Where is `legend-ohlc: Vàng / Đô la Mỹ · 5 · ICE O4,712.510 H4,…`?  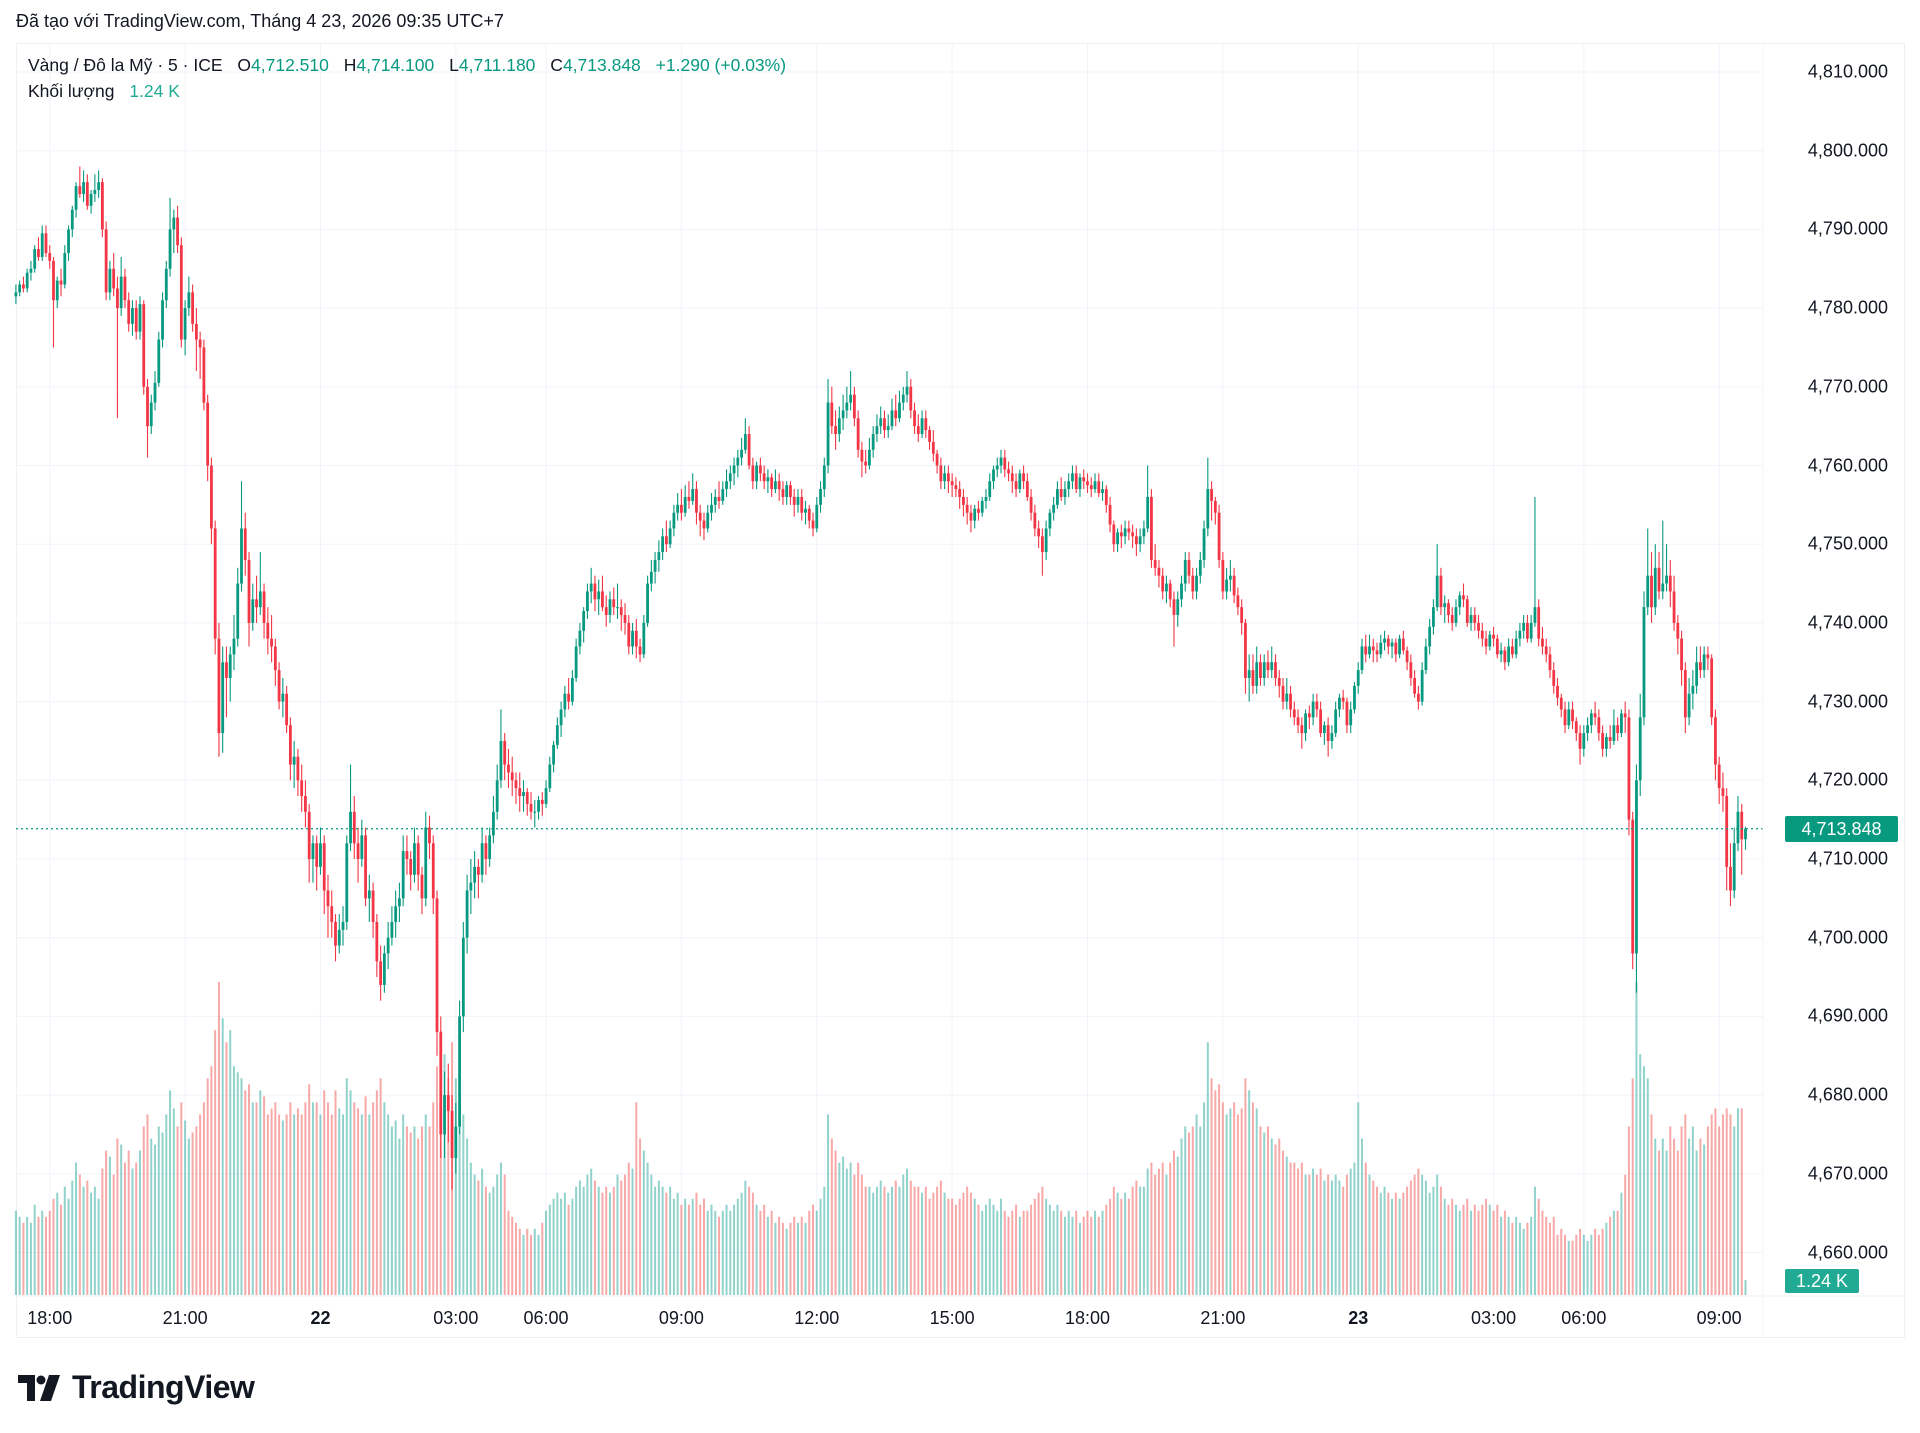 legend-ohlc: Vàng / Đô la Mỹ · 5 · ICE O4,712.510 H4,… is located at coordinates (407, 65).